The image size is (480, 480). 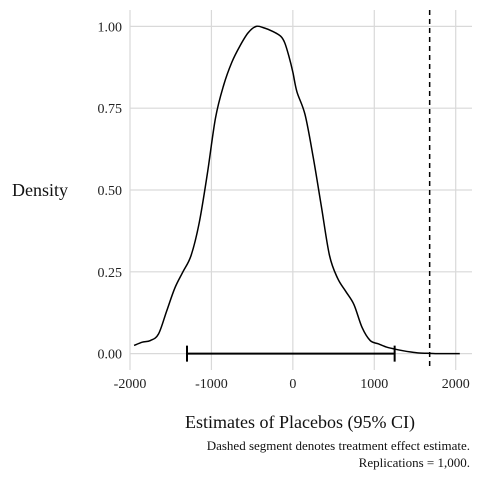 I want to click on y-tick-label: 1.00, so click(x=110, y=27).